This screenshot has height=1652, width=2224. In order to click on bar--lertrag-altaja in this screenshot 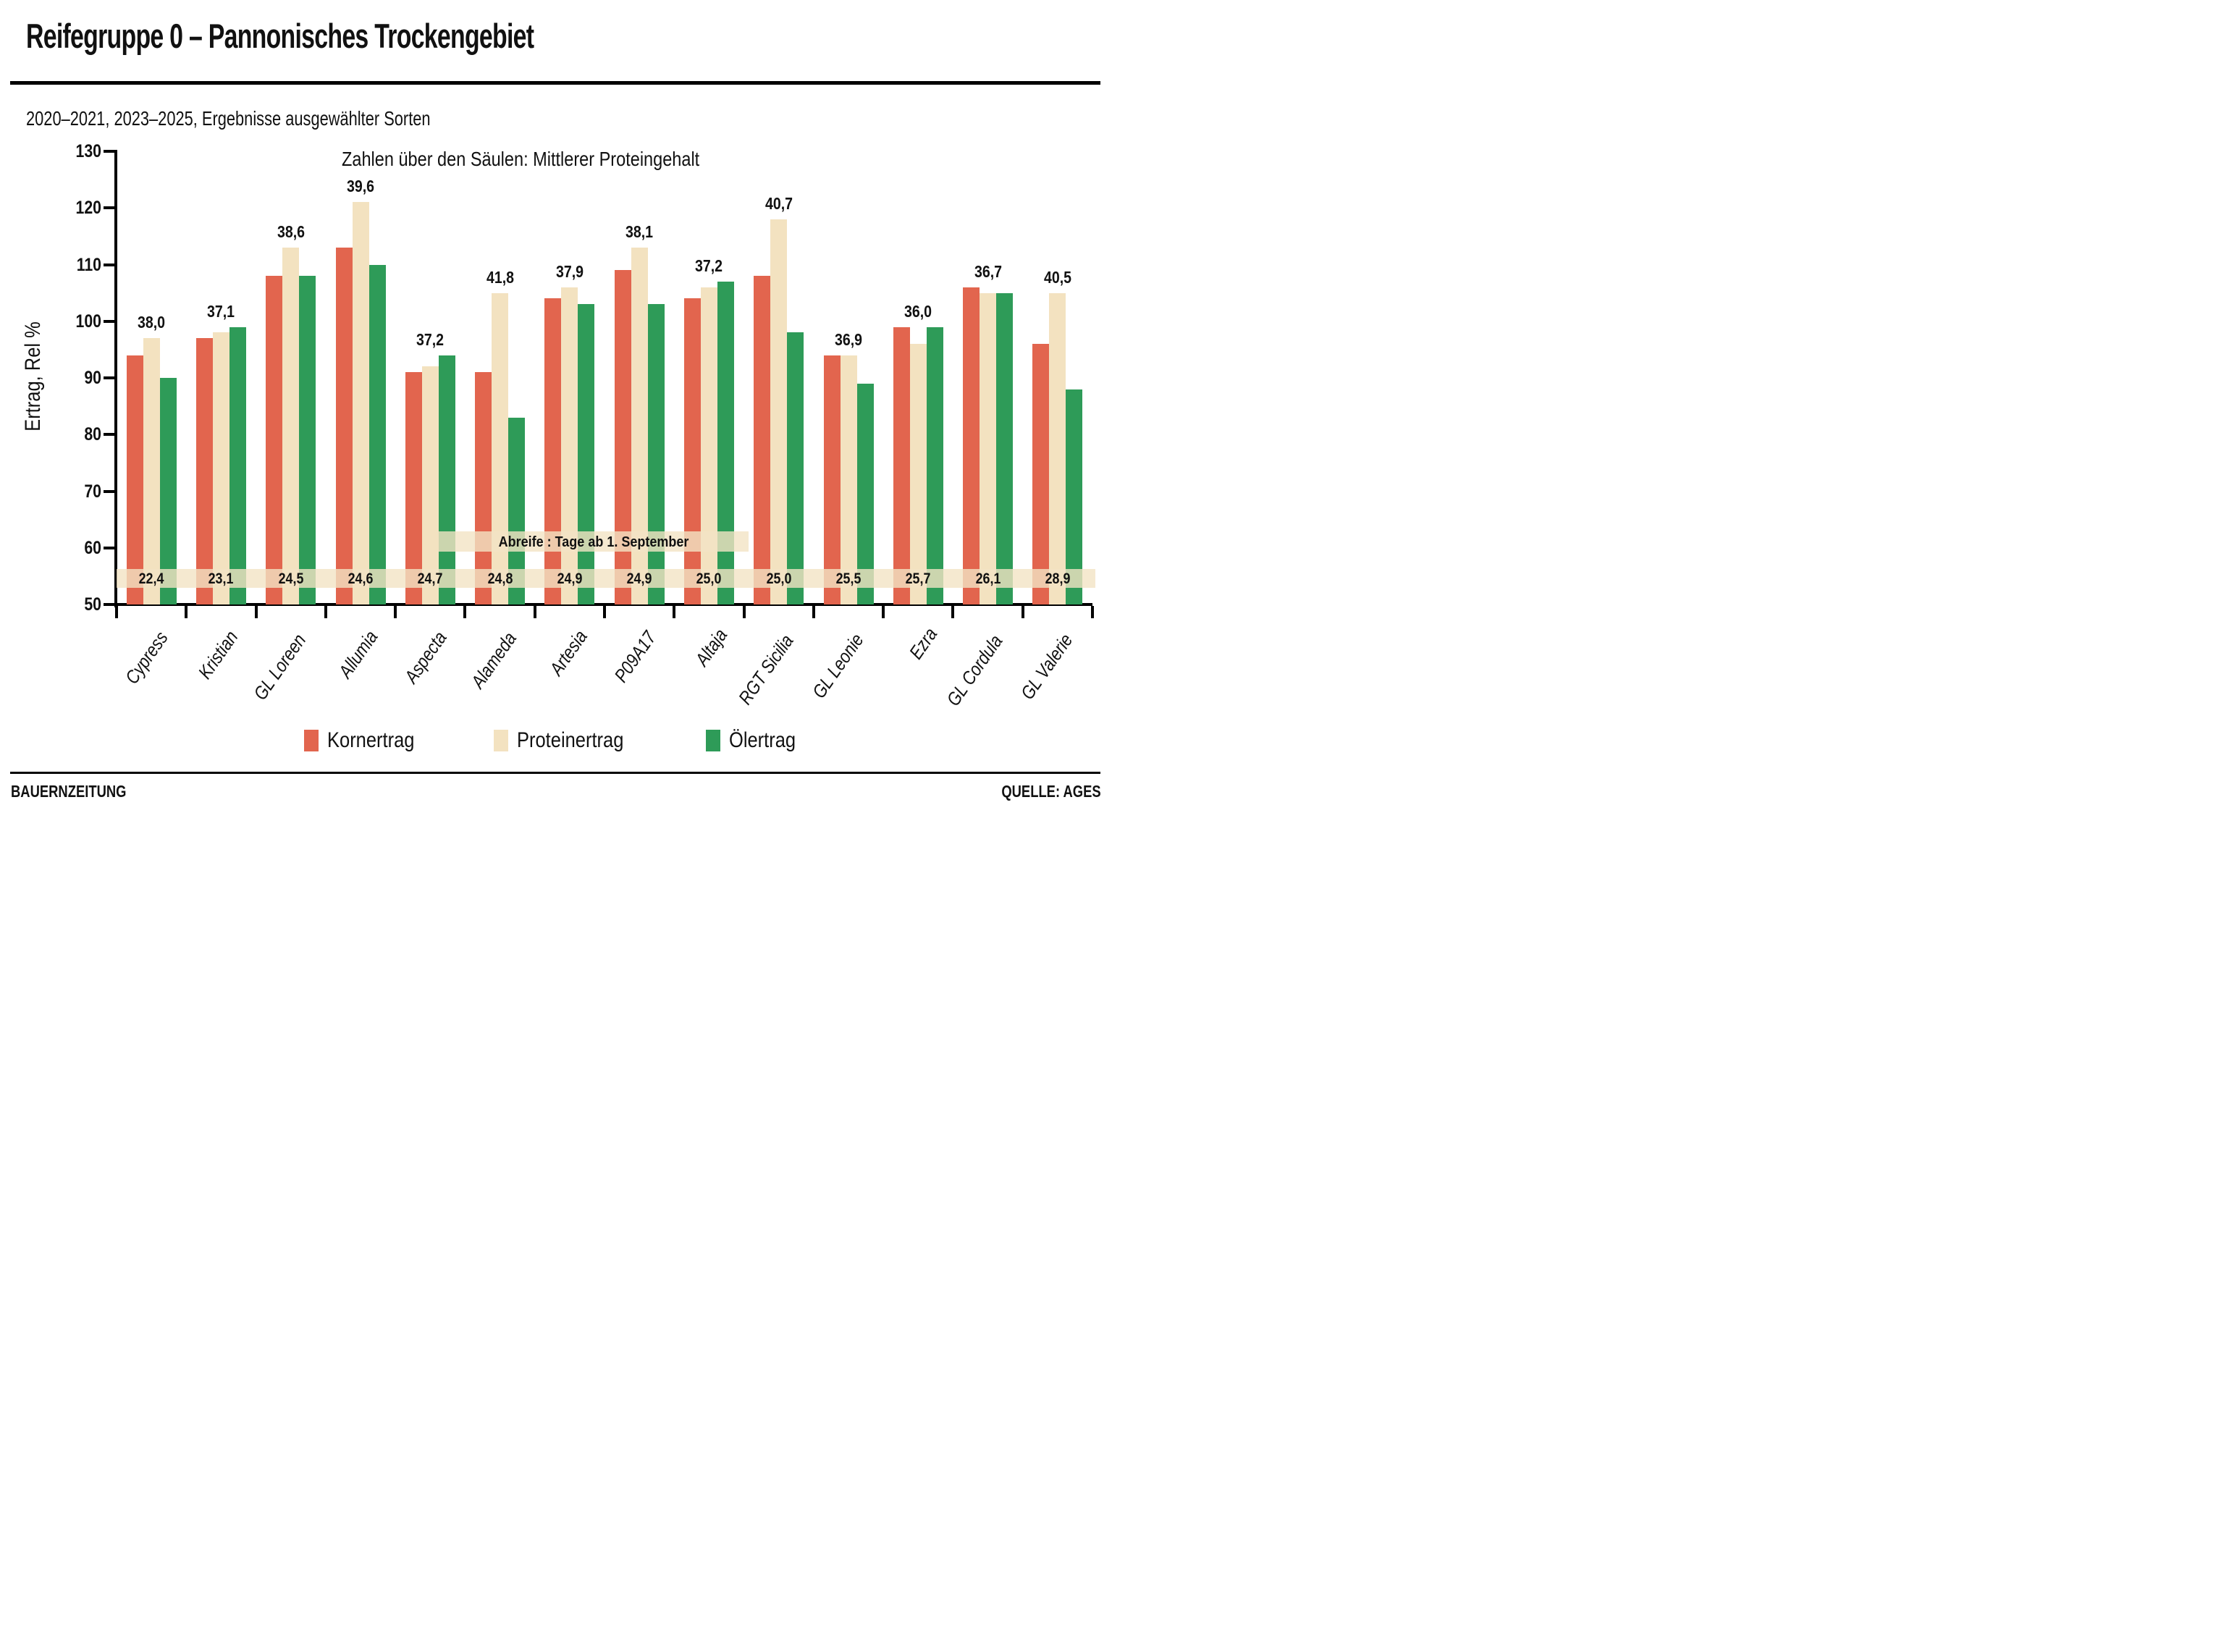, I will do `click(726, 442)`.